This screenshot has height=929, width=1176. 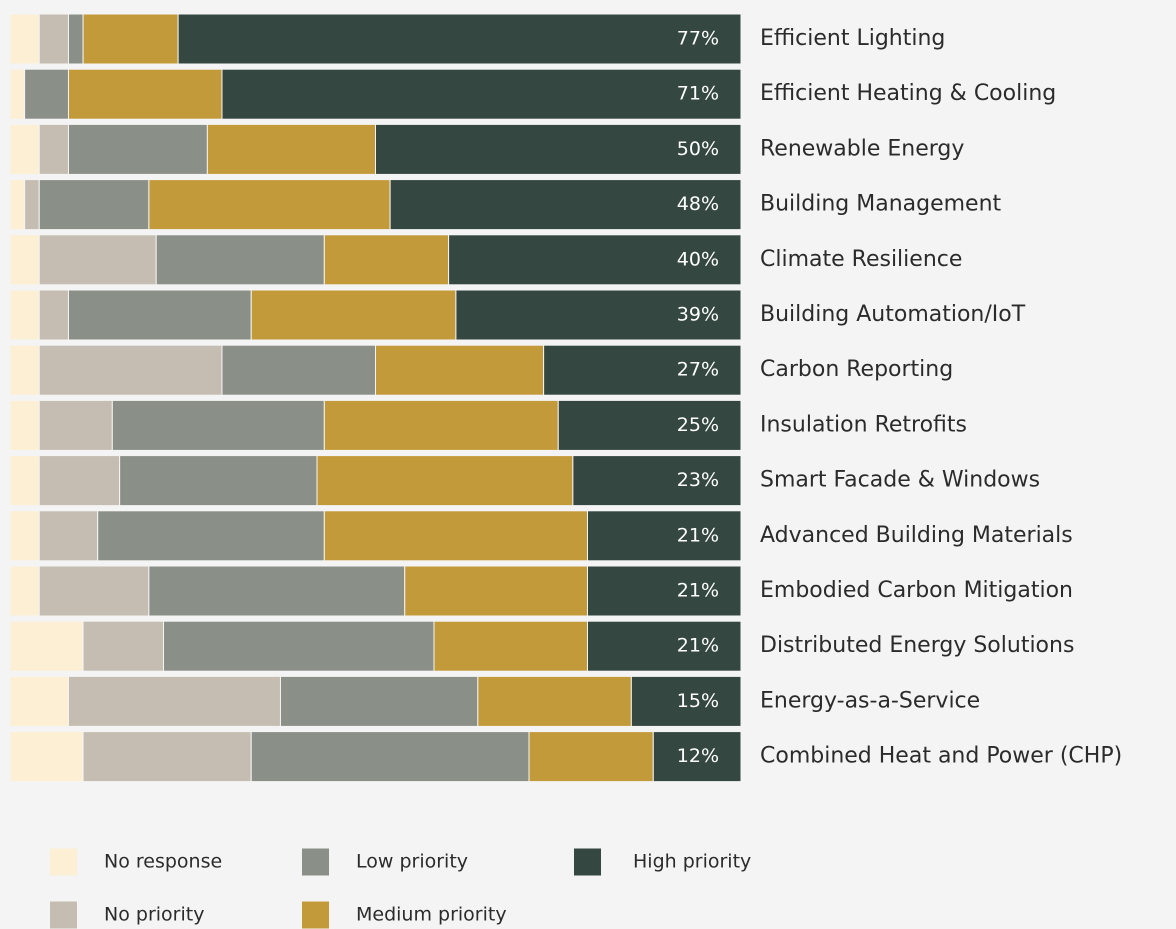 I want to click on value-label: 39%, so click(x=698, y=315).